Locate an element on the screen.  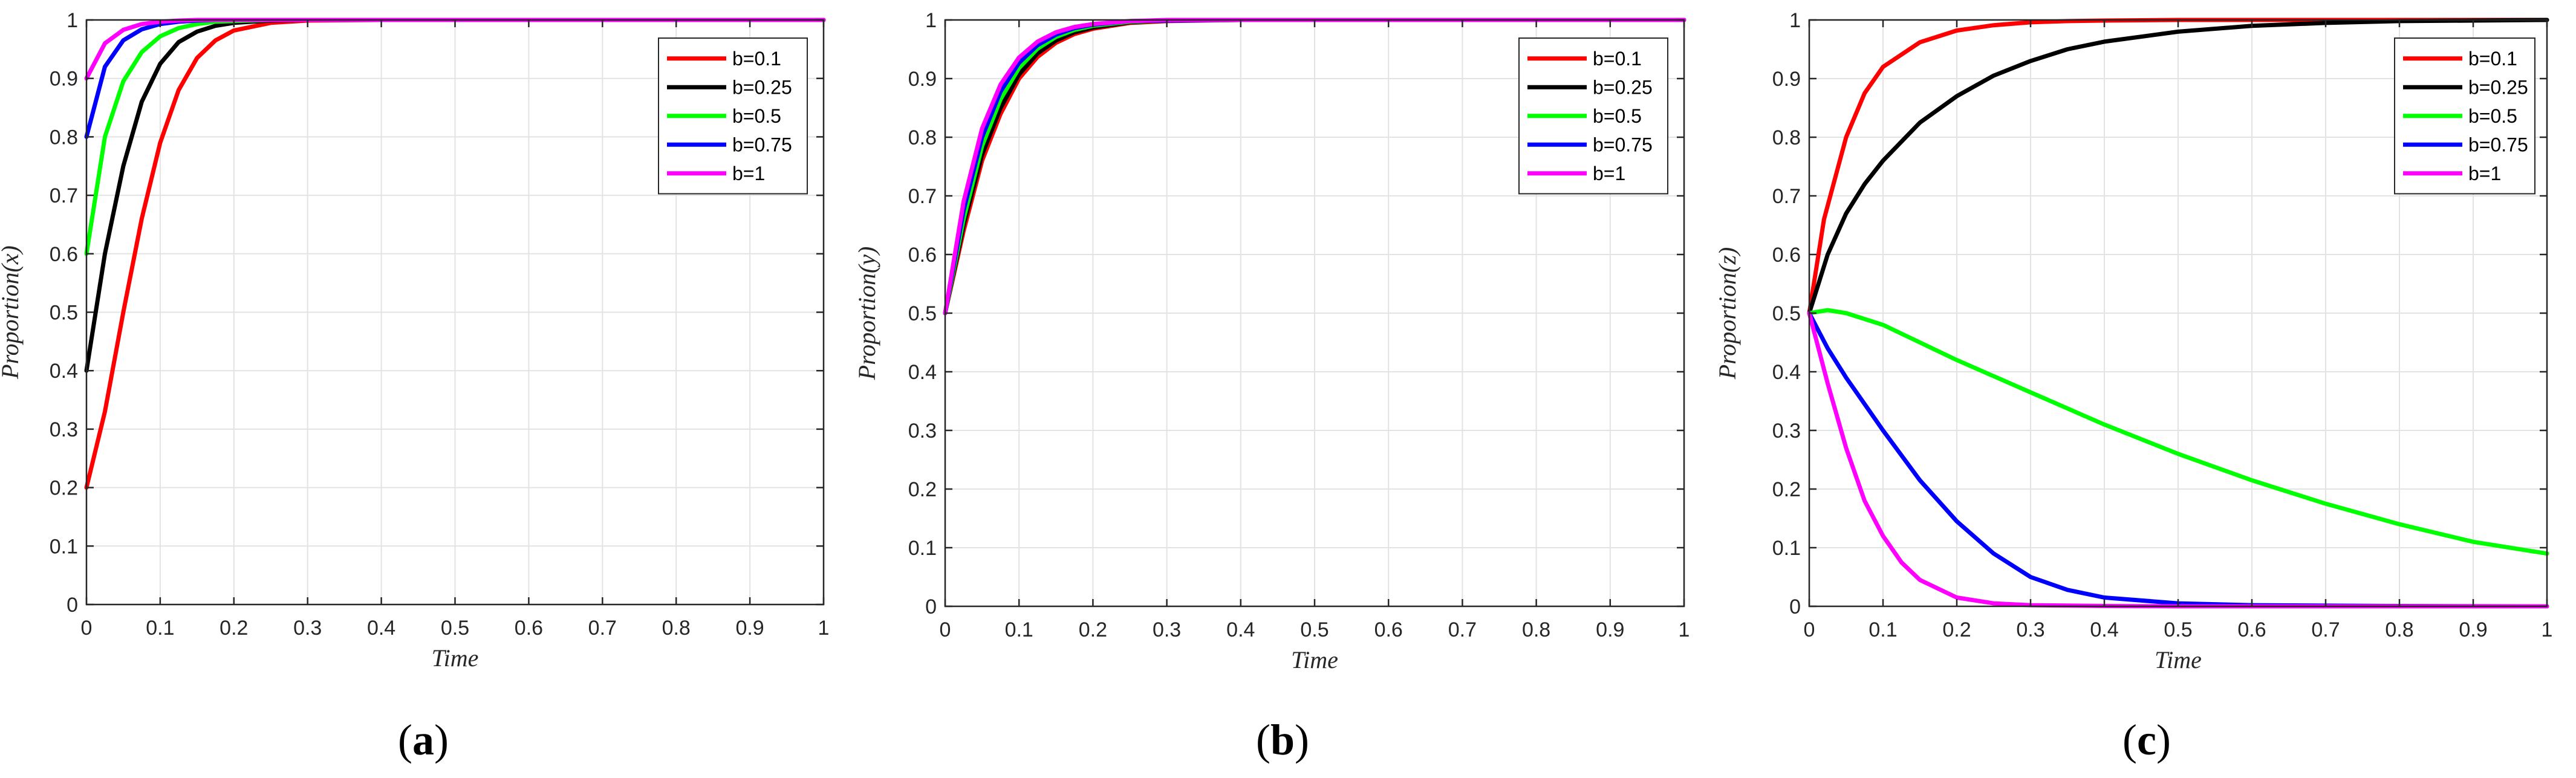
panel-label: (a) is located at coordinates (424, 740).